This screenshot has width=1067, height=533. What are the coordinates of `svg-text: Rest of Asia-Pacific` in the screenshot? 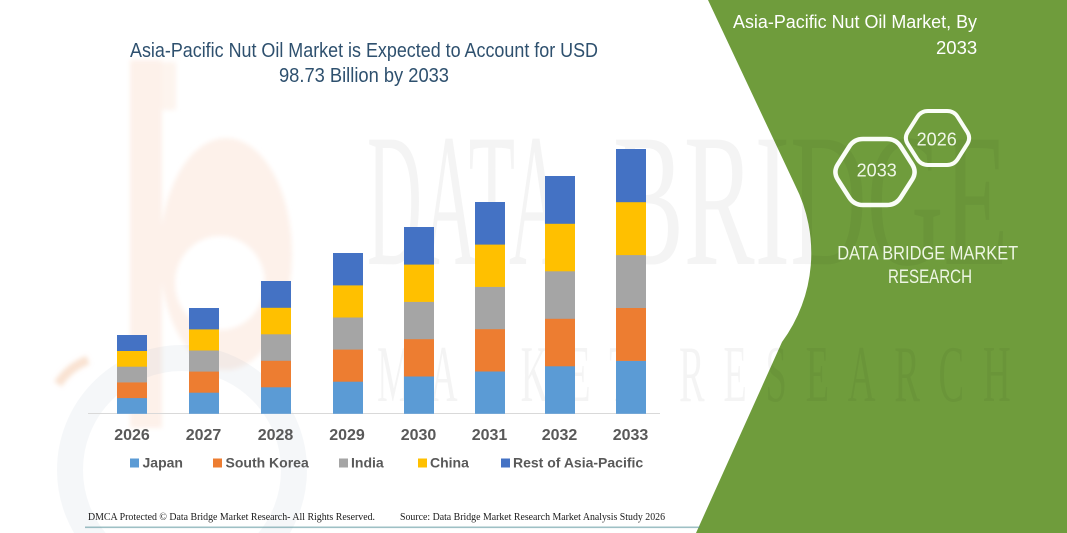 It's located at (578, 463).